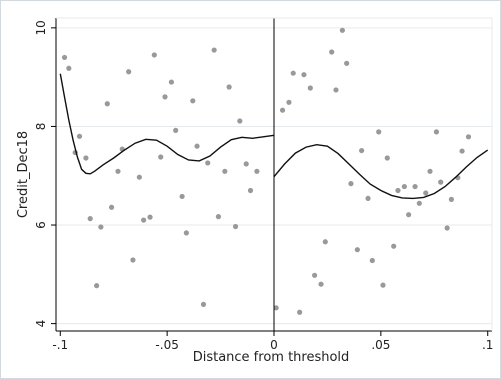 The width and height of the screenshot is (501, 379). What do you see at coordinates (41, 225) in the screenshot?
I see `y-tick-label: 6` at bounding box center [41, 225].